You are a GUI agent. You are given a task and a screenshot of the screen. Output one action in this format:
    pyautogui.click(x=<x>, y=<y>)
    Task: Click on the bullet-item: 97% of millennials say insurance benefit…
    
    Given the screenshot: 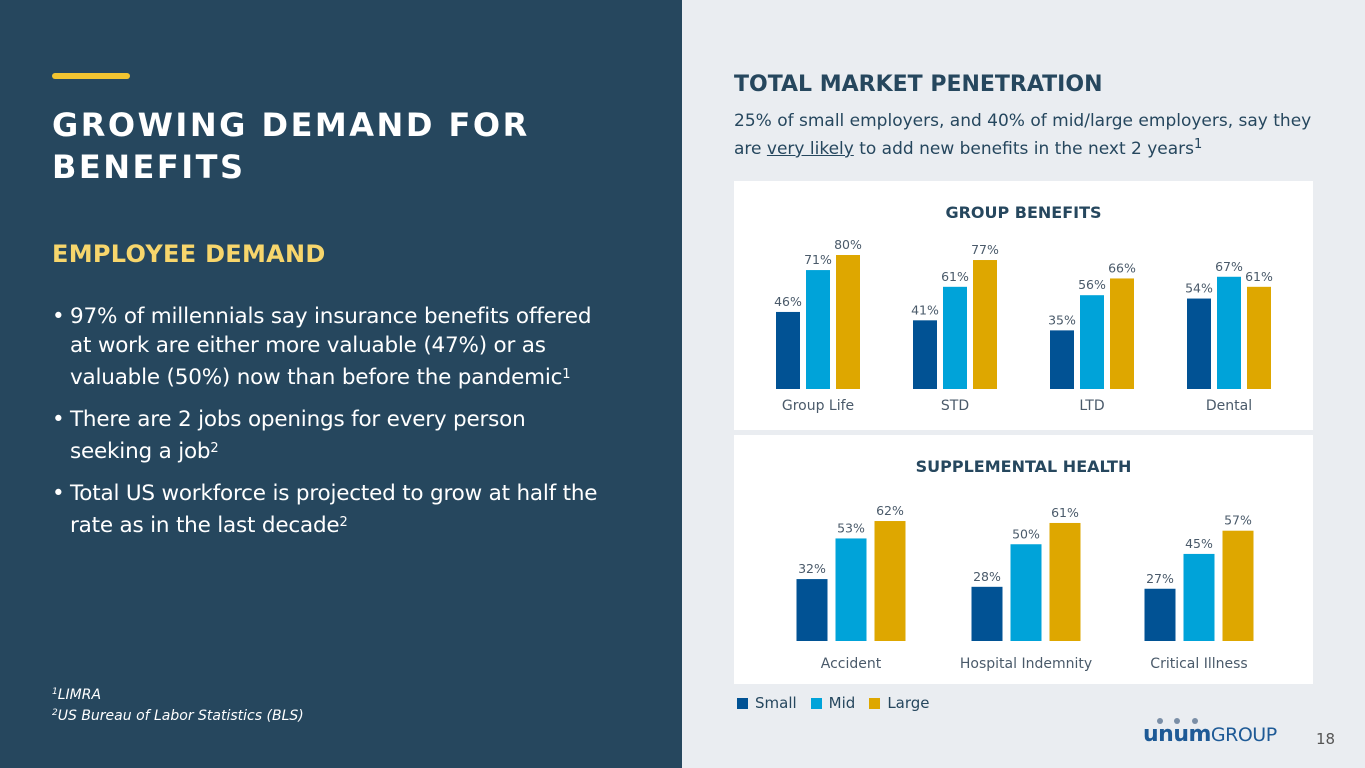 What is the action you would take?
    pyautogui.click(x=332, y=347)
    